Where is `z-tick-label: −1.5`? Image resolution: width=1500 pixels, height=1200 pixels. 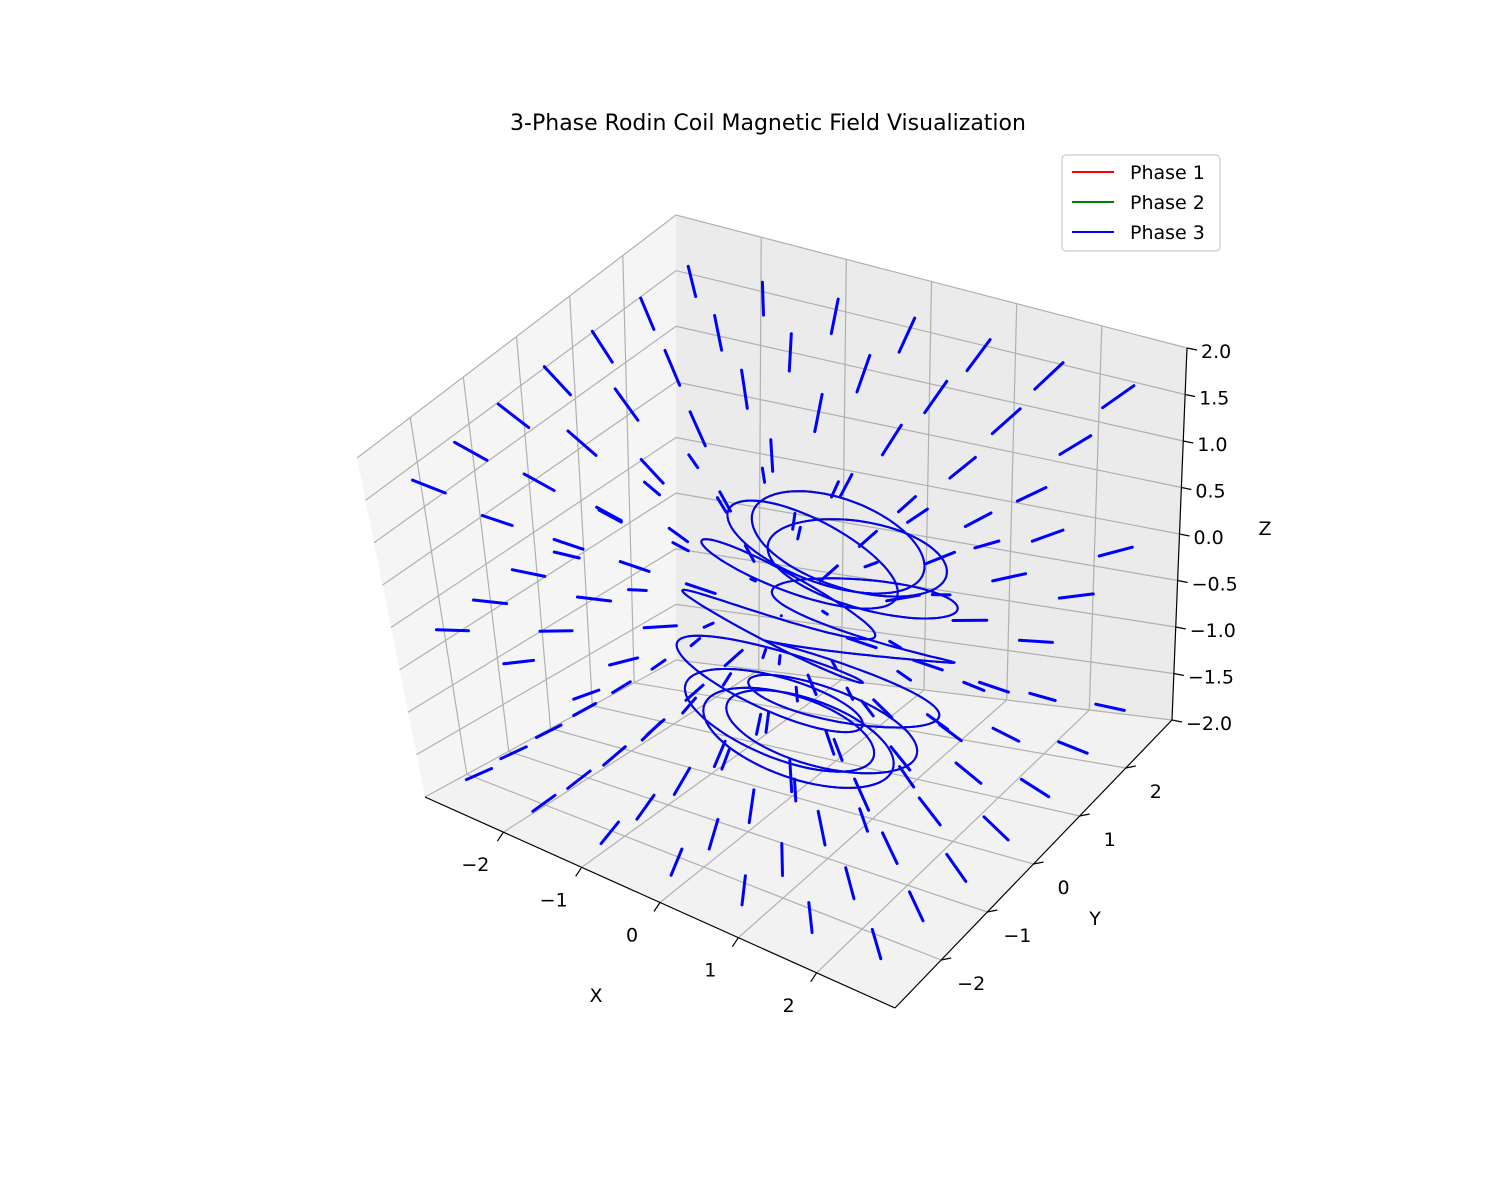 z-tick-label: −1.5 is located at coordinates (1211, 678).